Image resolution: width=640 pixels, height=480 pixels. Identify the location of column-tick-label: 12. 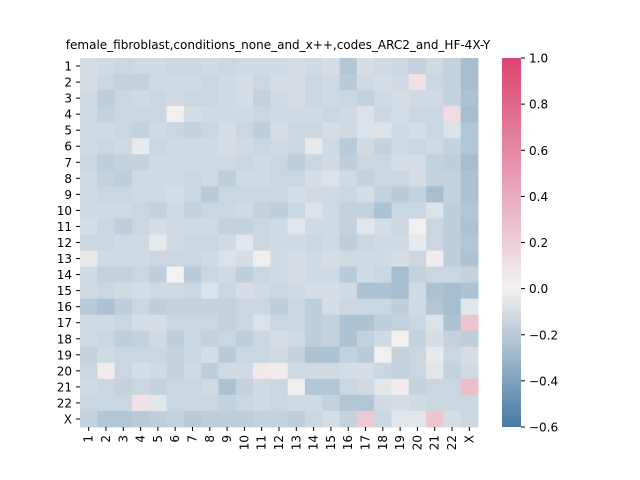
(279, 442).